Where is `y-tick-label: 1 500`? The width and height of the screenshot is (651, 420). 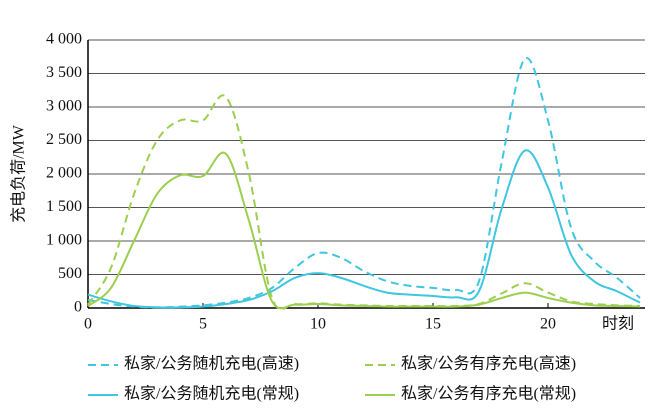
y-tick-label: 1 500 is located at coordinates (64, 206).